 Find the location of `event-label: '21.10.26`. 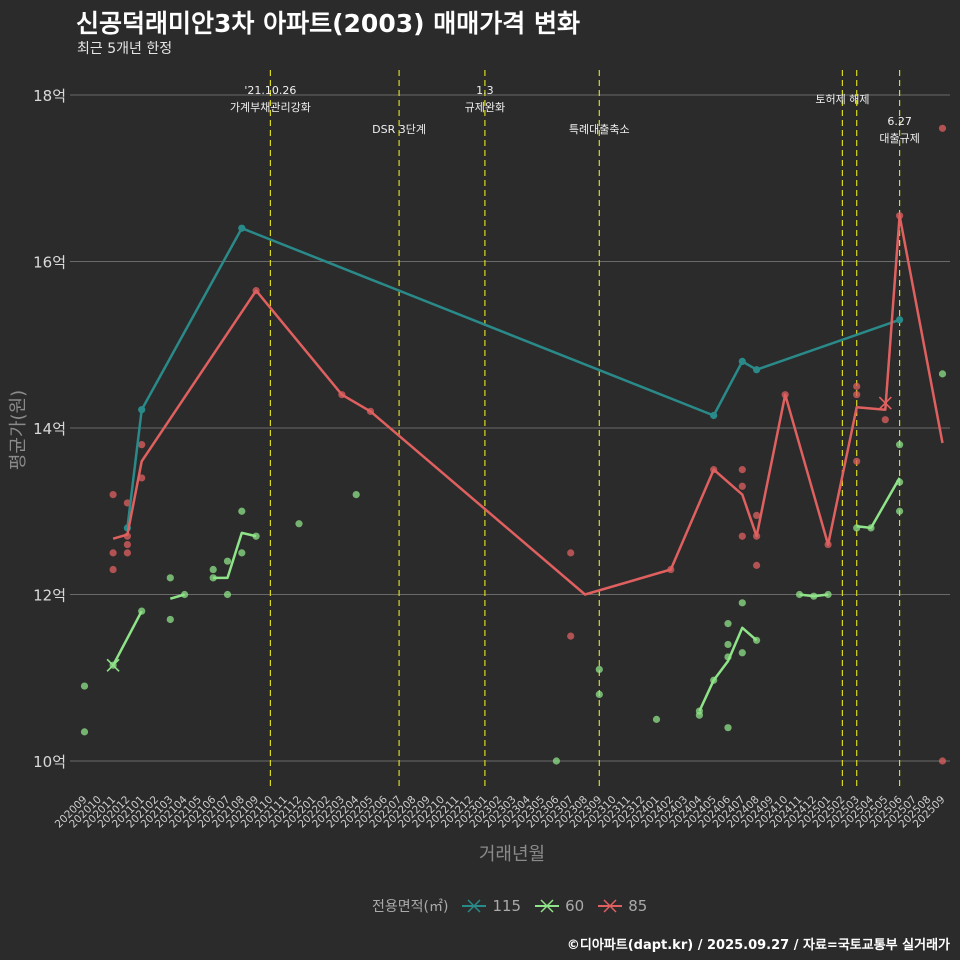

event-label: '21.10.26 is located at coordinates (270, 90).